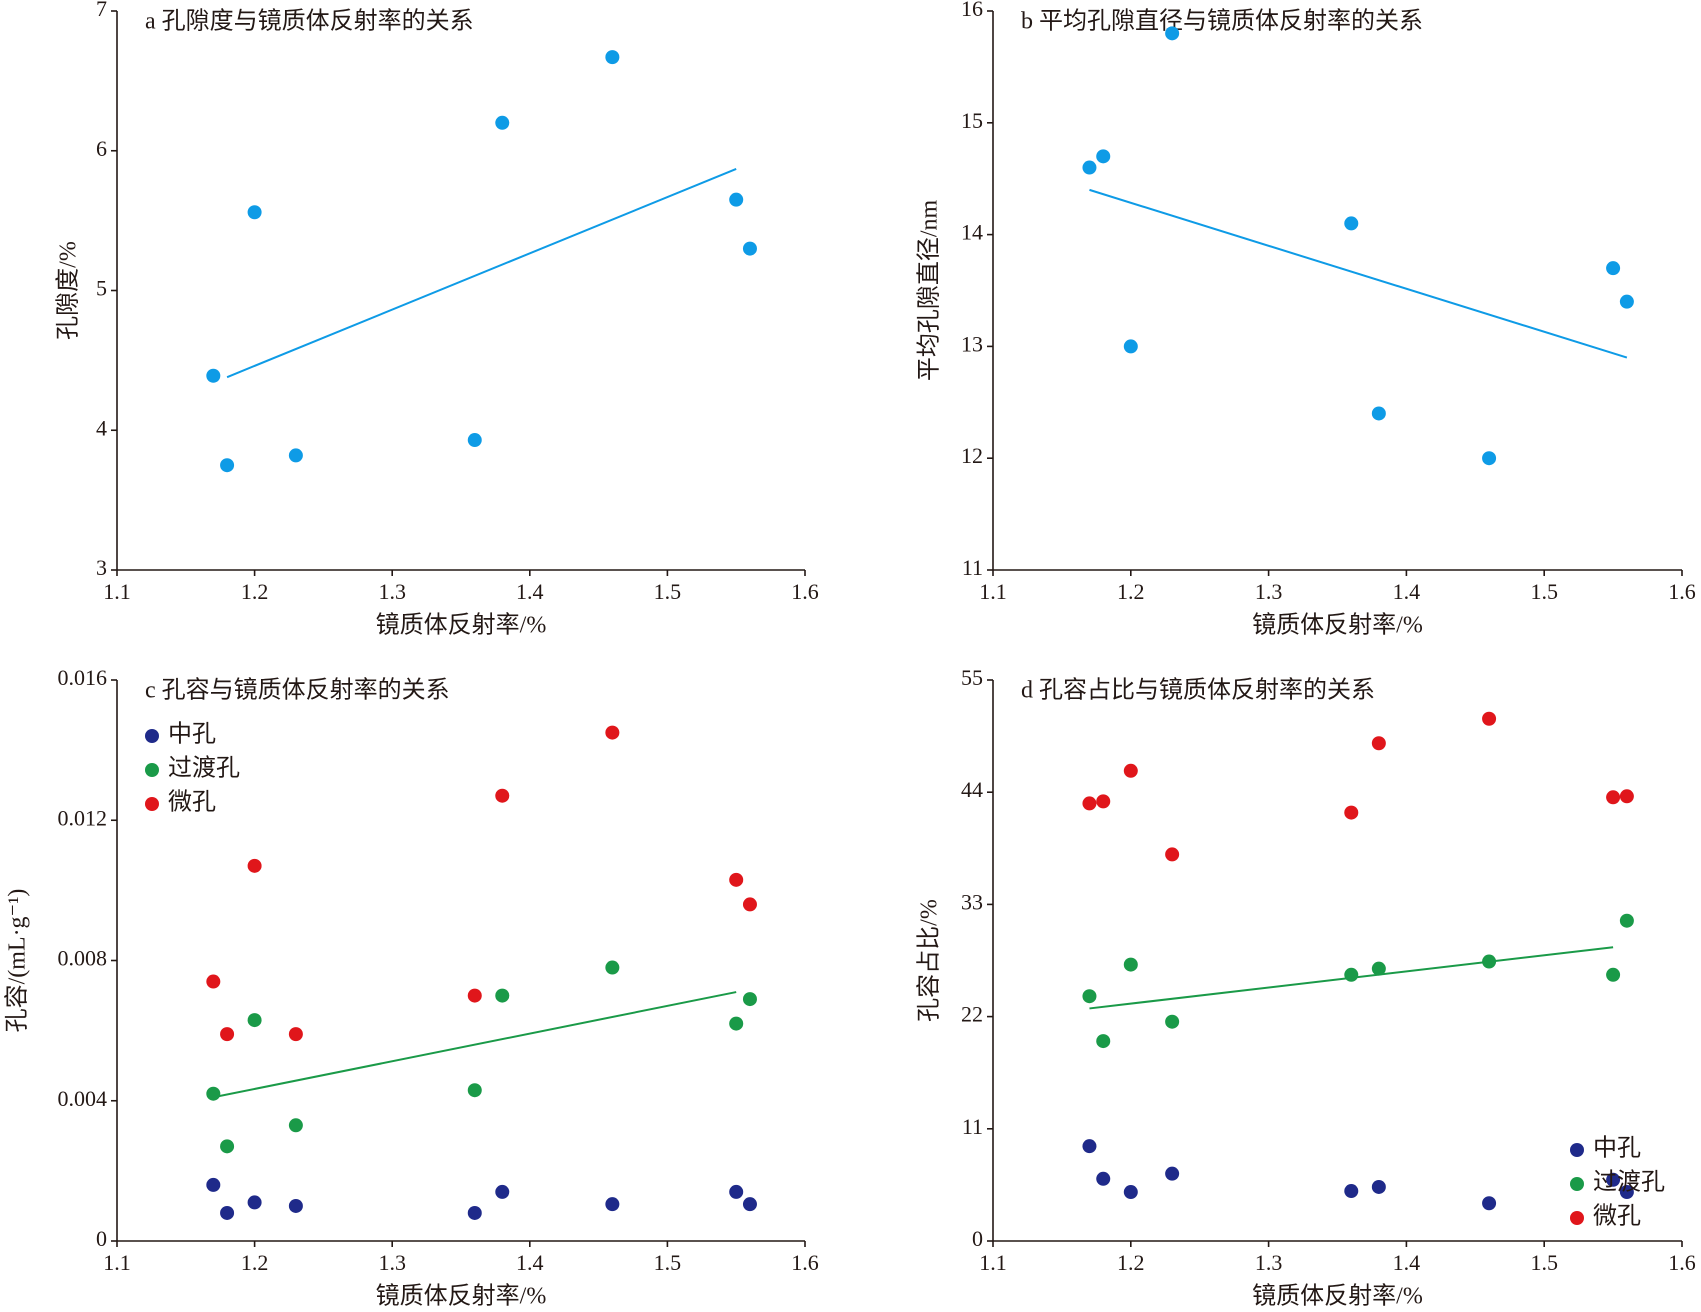  I want to click on y-tick-label: 5, so click(101, 288).